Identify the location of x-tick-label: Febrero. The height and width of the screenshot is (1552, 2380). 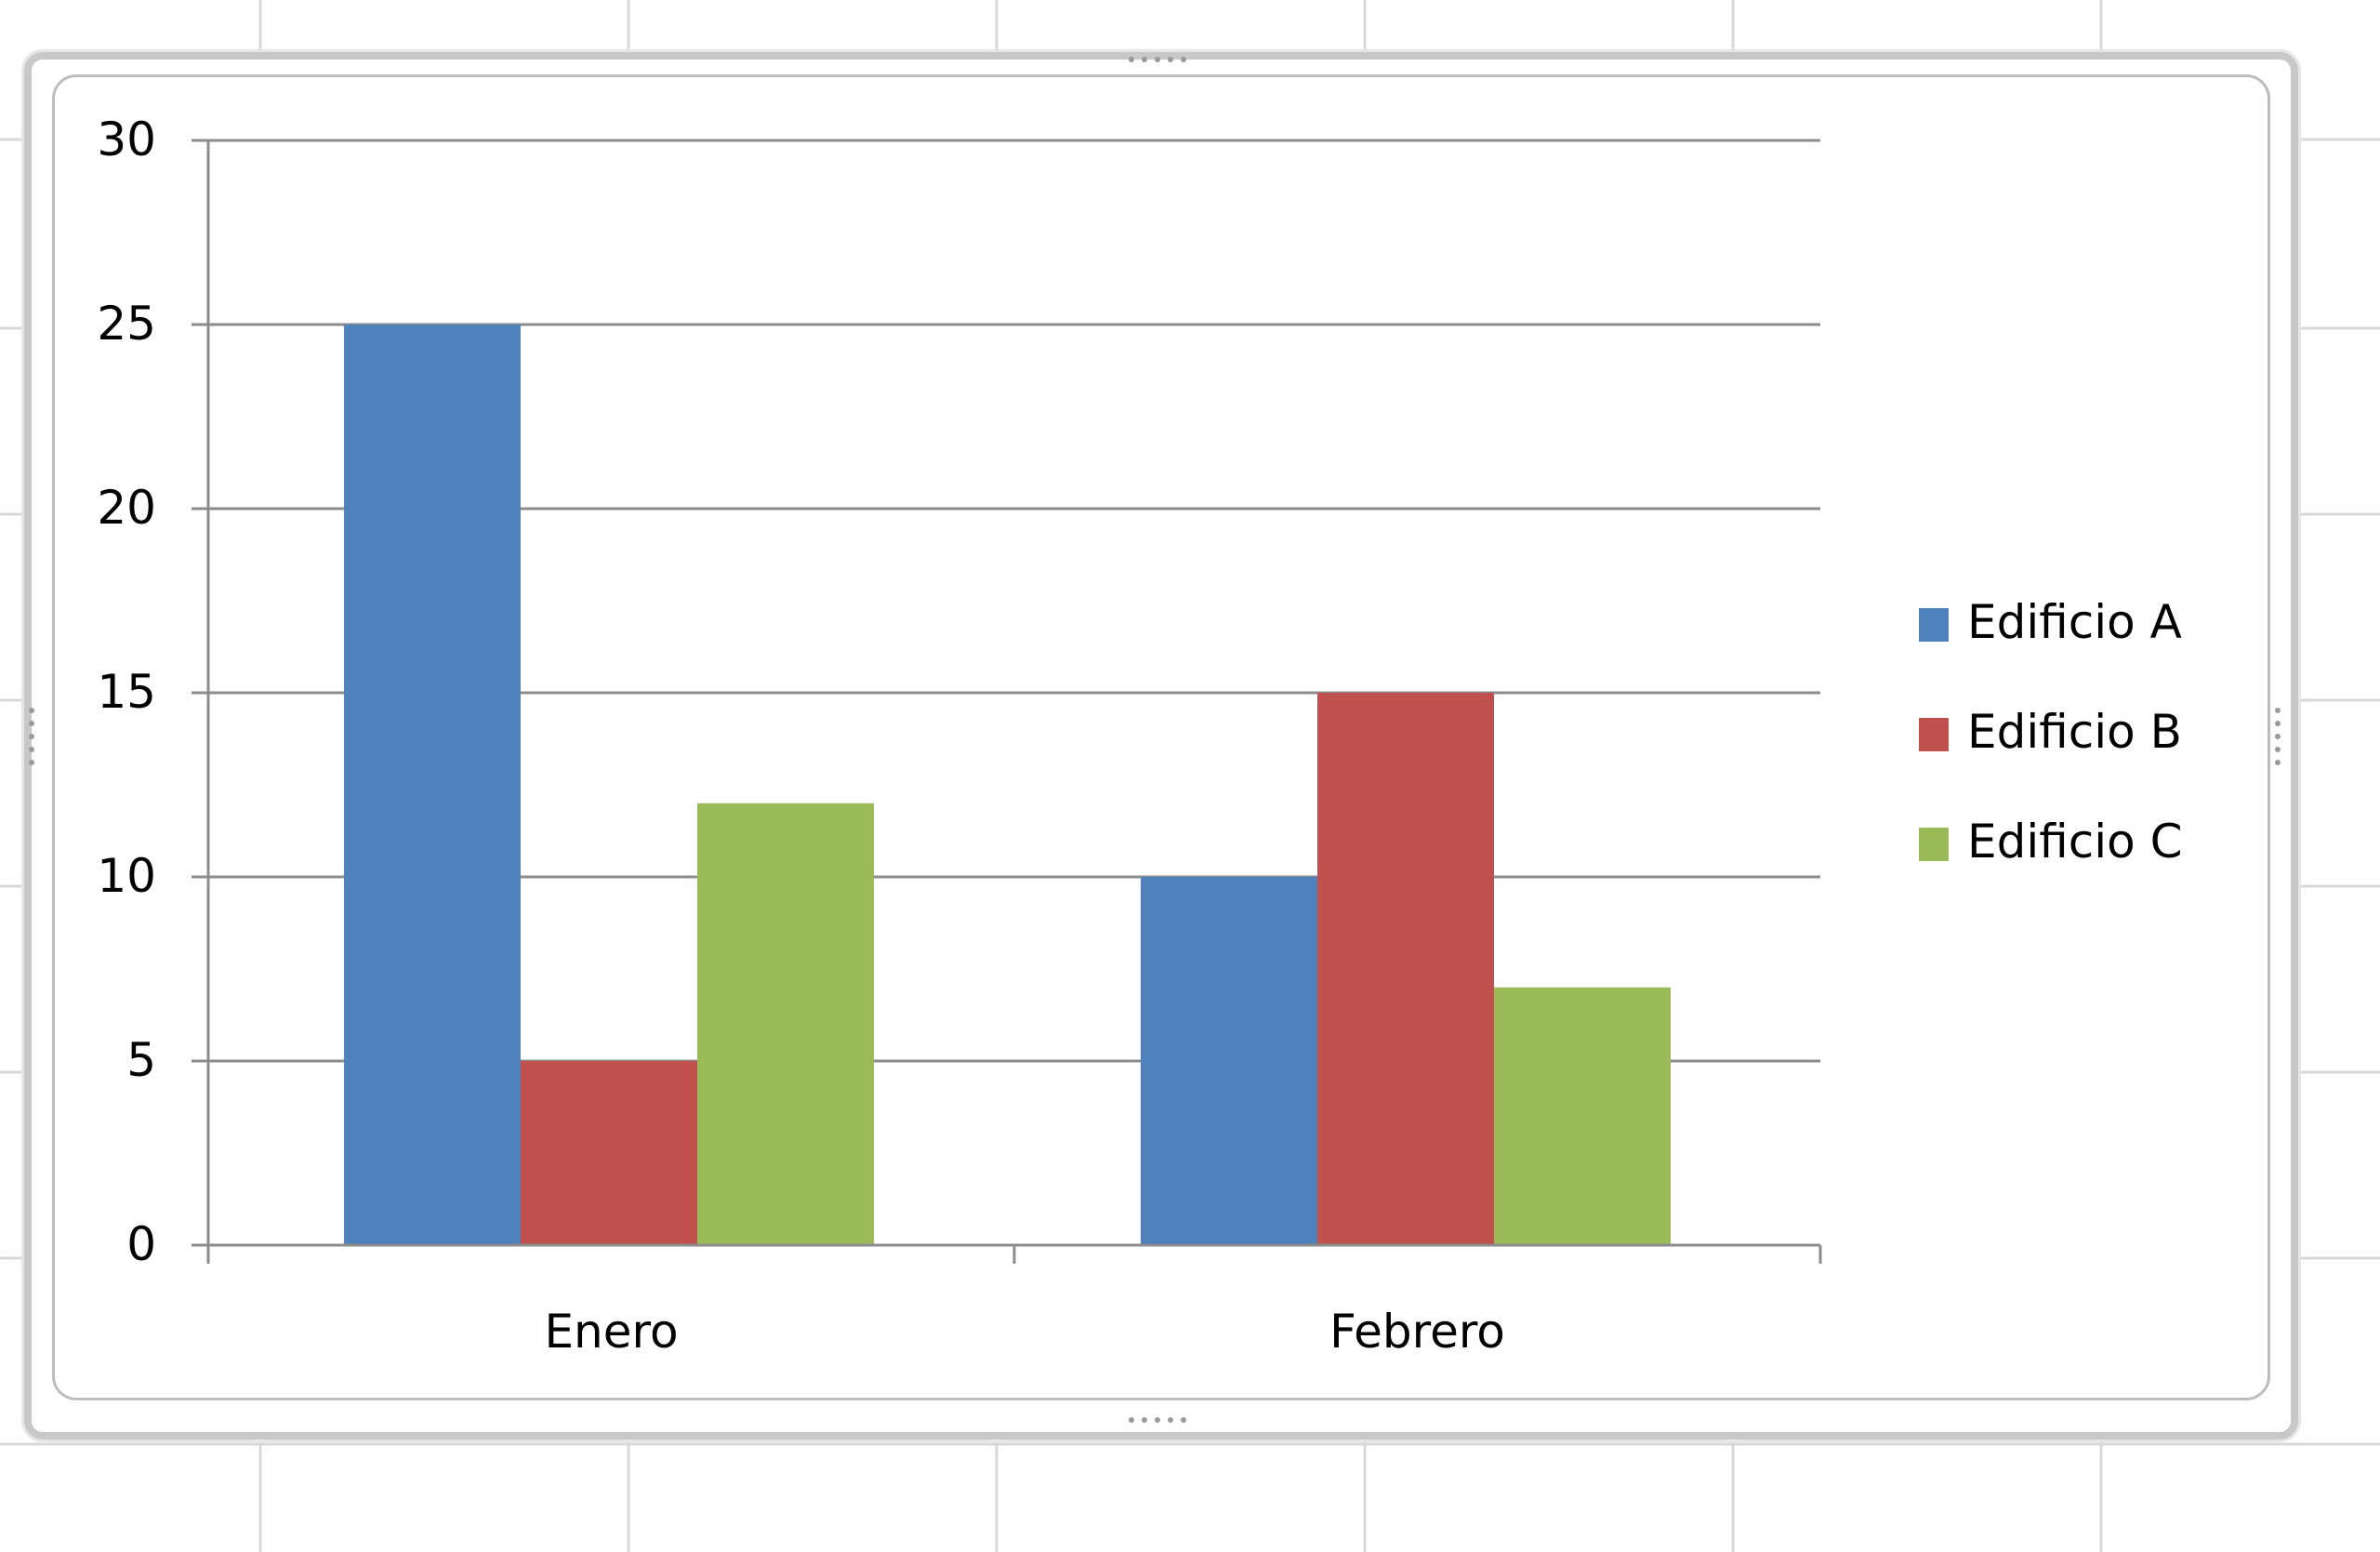
(1417, 1332).